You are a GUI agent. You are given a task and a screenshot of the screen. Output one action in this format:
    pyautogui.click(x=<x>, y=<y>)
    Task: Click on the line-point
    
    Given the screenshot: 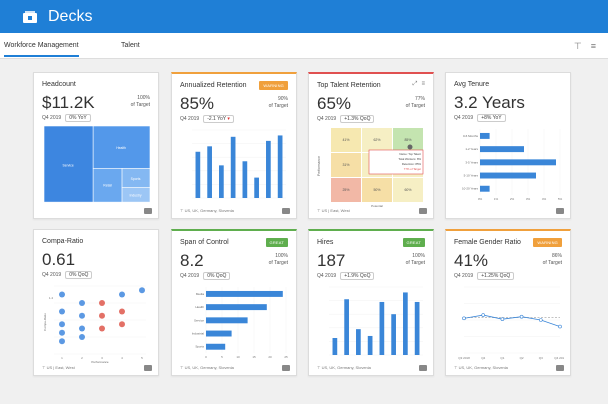 What is the action you would take?
    pyautogui.click(x=464, y=318)
    